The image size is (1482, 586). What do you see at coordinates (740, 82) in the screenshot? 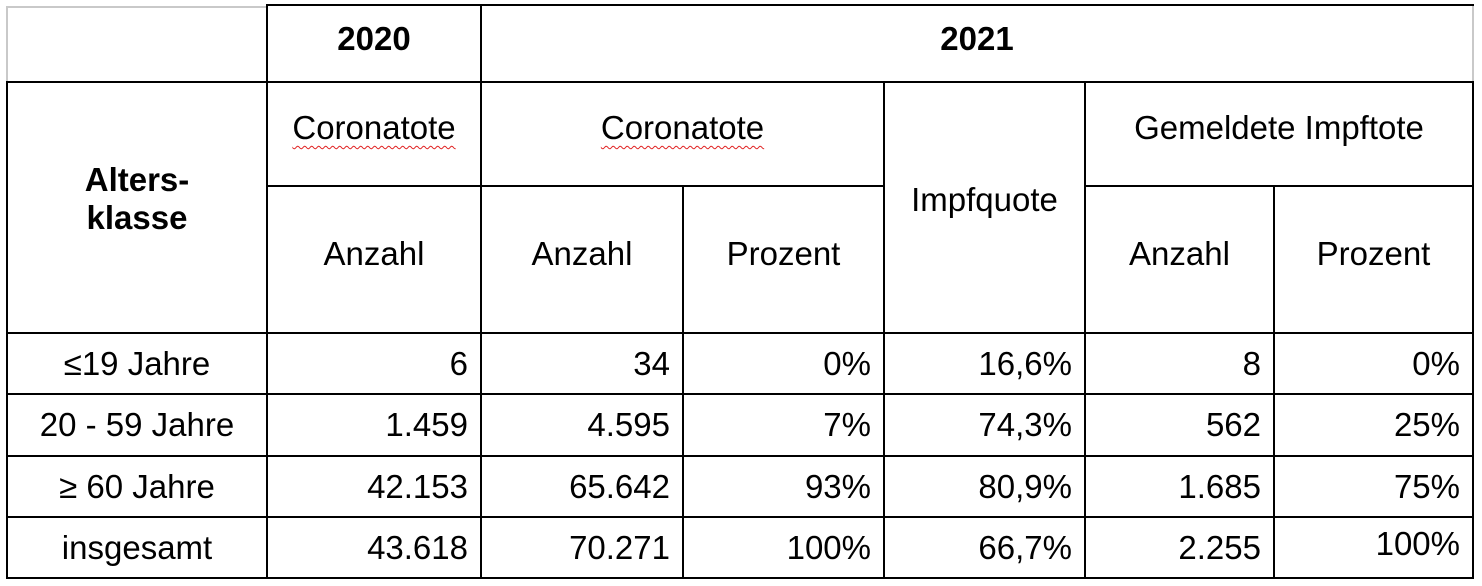
I see `table-rule-header` at bounding box center [740, 82].